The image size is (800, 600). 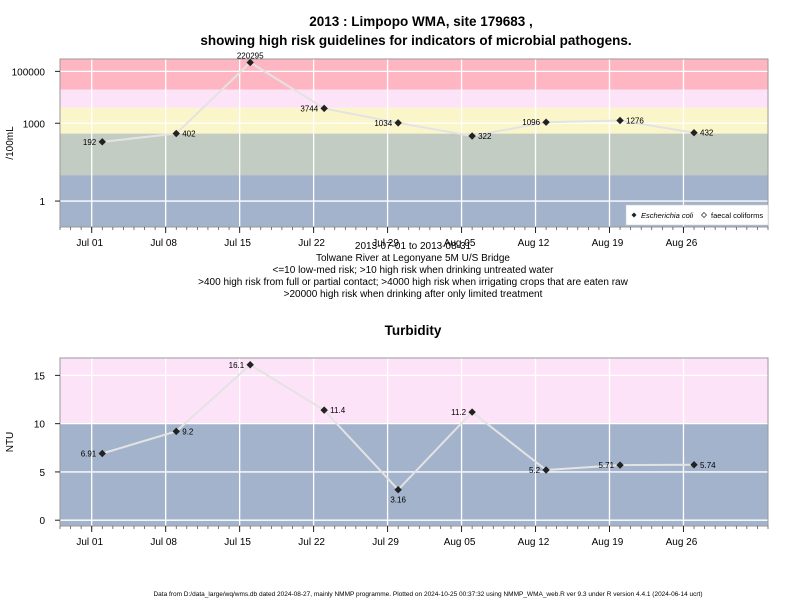 What do you see at coordinates (42, 473) in the screenshot?
I see `y-tick-label: 5` at bounding box center [42, 473].